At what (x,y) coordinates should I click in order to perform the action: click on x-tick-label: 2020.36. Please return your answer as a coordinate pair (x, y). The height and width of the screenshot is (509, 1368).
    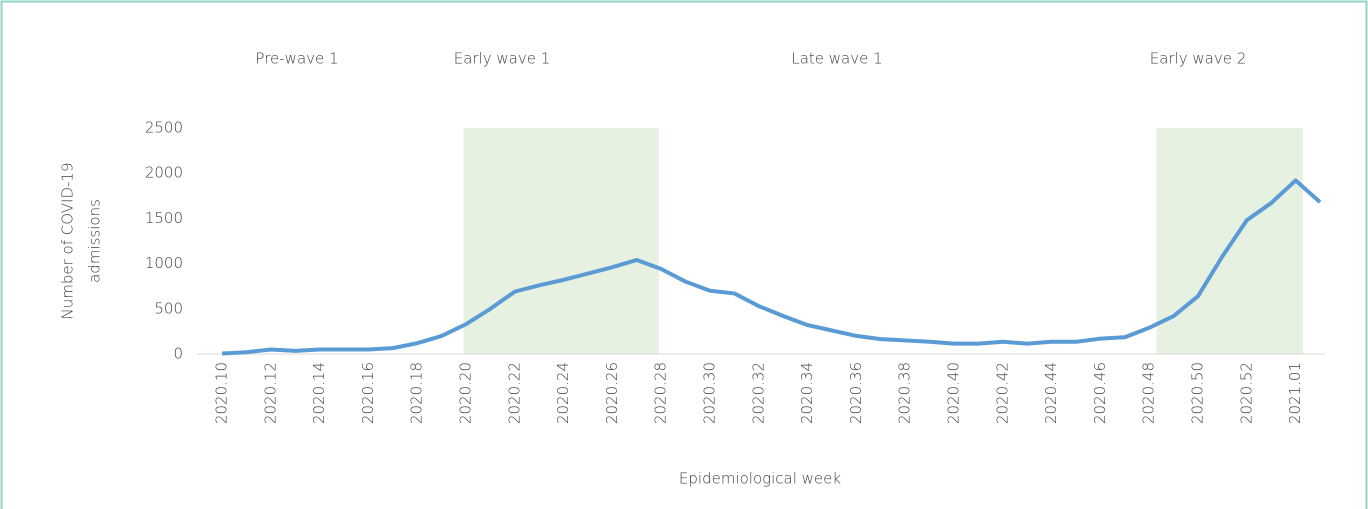
    Looking at the image, I should click on (856, 393).